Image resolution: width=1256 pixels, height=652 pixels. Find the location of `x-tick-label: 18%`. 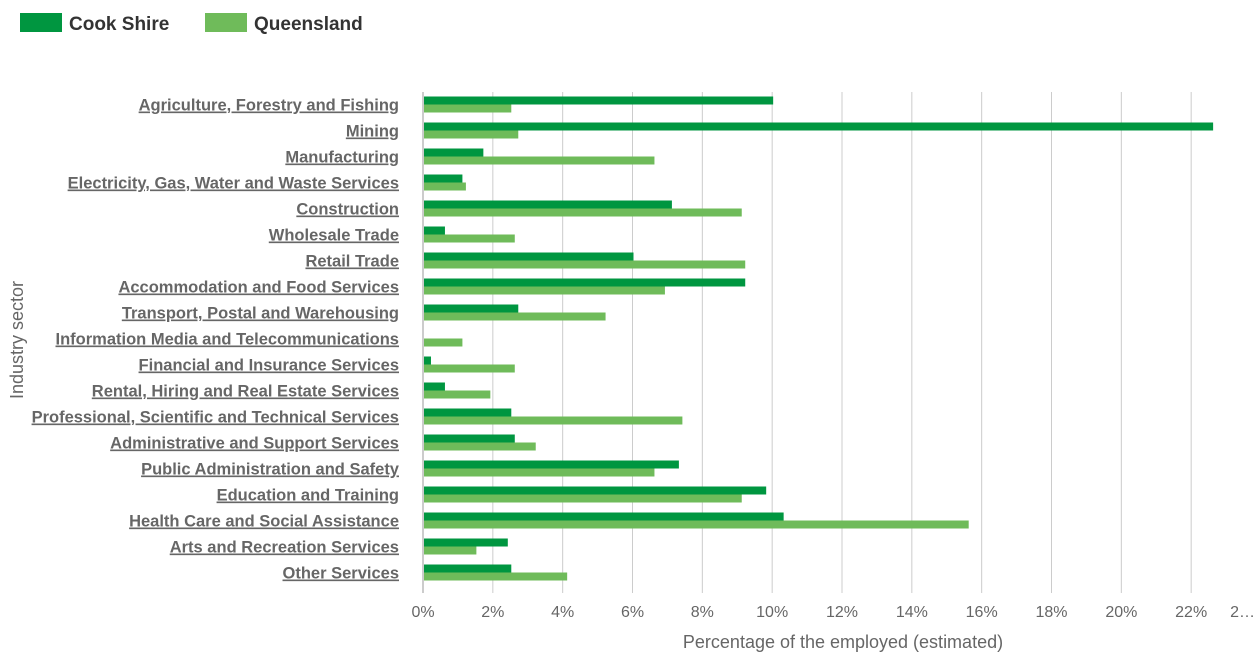

x-tick-label: 18% is located at coordinates (1051, 612).